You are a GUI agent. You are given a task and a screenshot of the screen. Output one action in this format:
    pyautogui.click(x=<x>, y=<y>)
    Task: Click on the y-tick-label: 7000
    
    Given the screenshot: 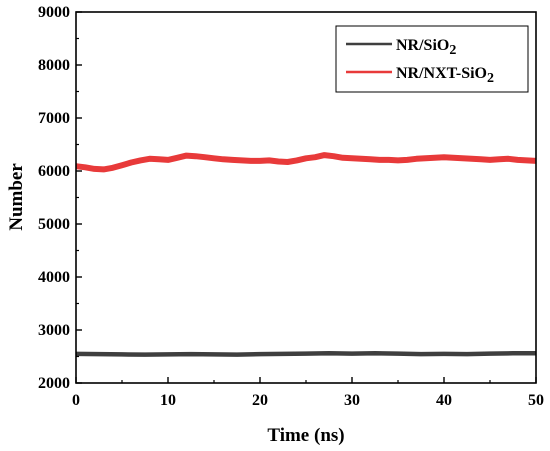 What is the action you would take?
    pyautogui.click(x=54, y=118)
    